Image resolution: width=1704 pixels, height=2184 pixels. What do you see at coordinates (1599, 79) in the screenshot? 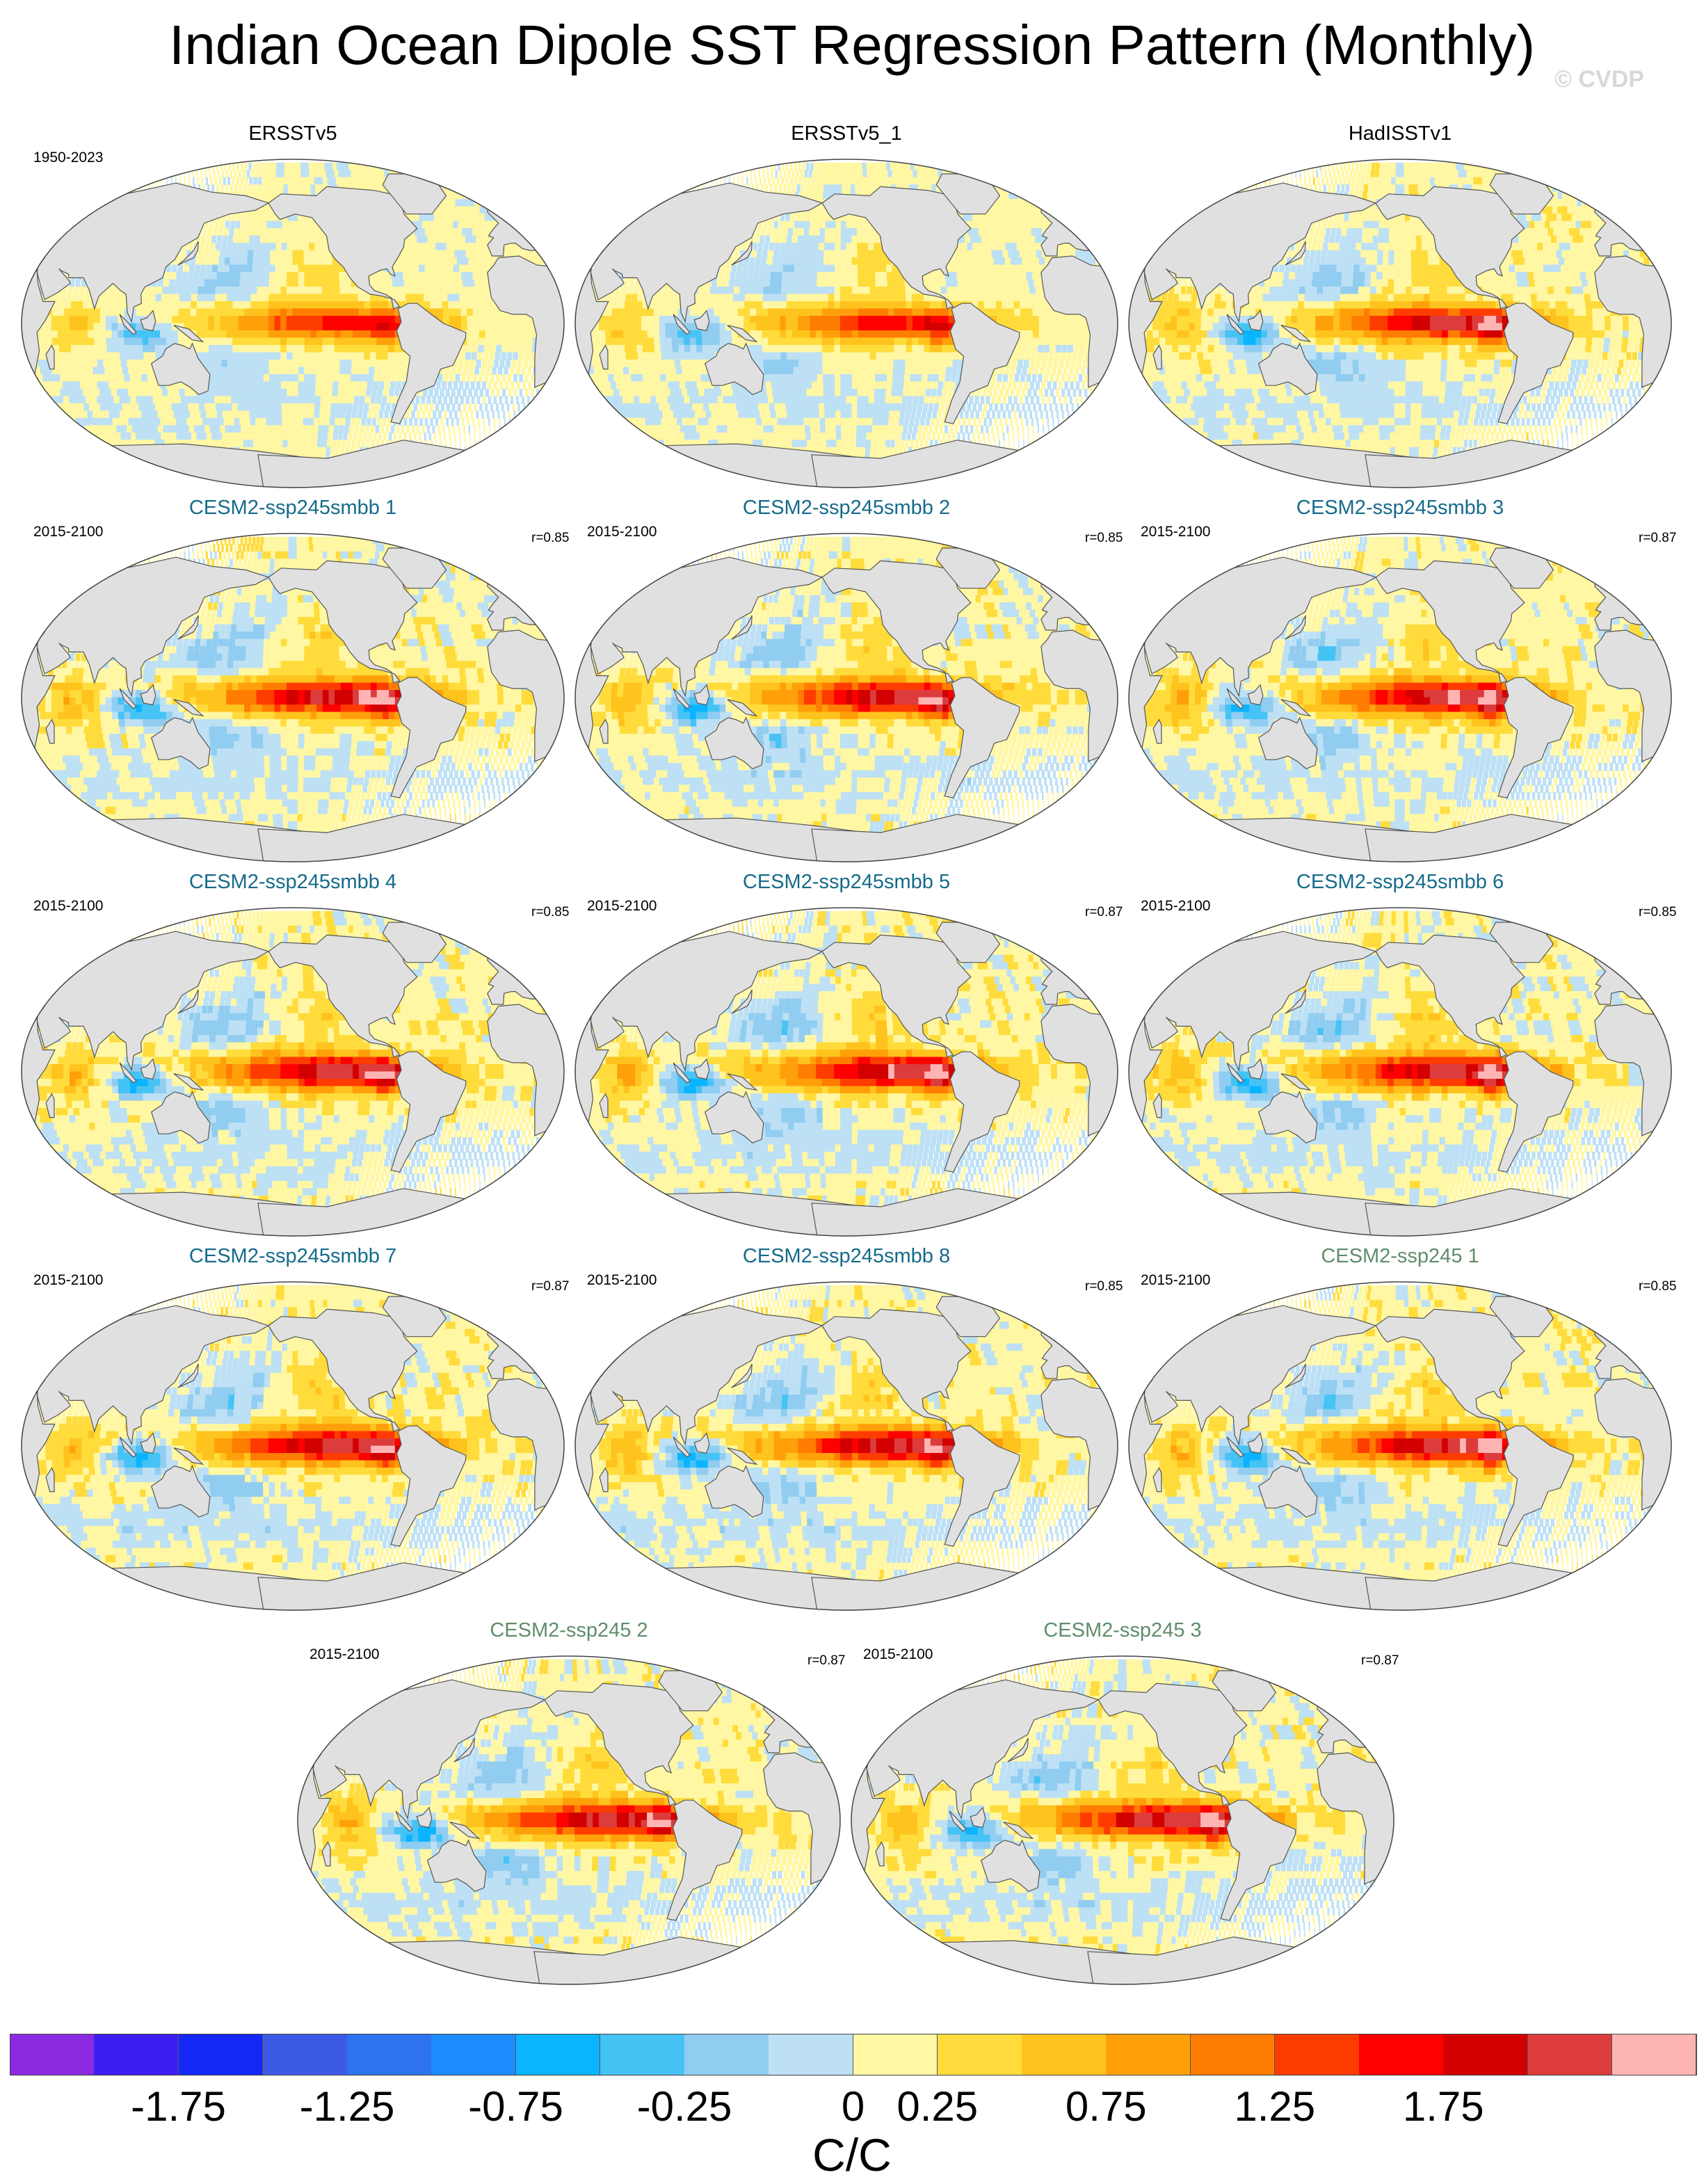
I see `cvdp-watermark: © CVDP` at bounding box center [1599, 79].